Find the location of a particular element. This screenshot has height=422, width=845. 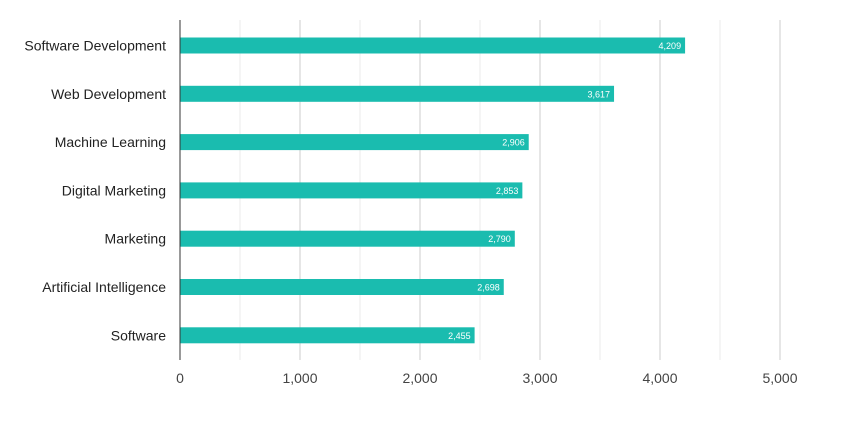

x-tick-label: 2,000 is located at coordinates (419, 378).